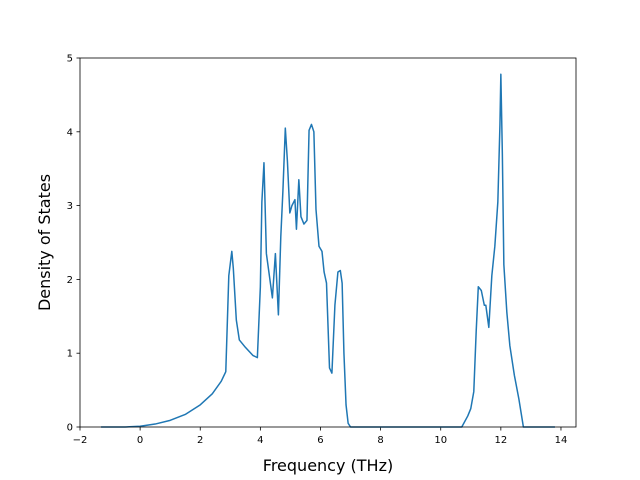 The width and height of the screenshot is (640, 480). Describe the element at coordinates (44, 242) in the screenshot. I see `y-axis-label: Density of States` at that location.